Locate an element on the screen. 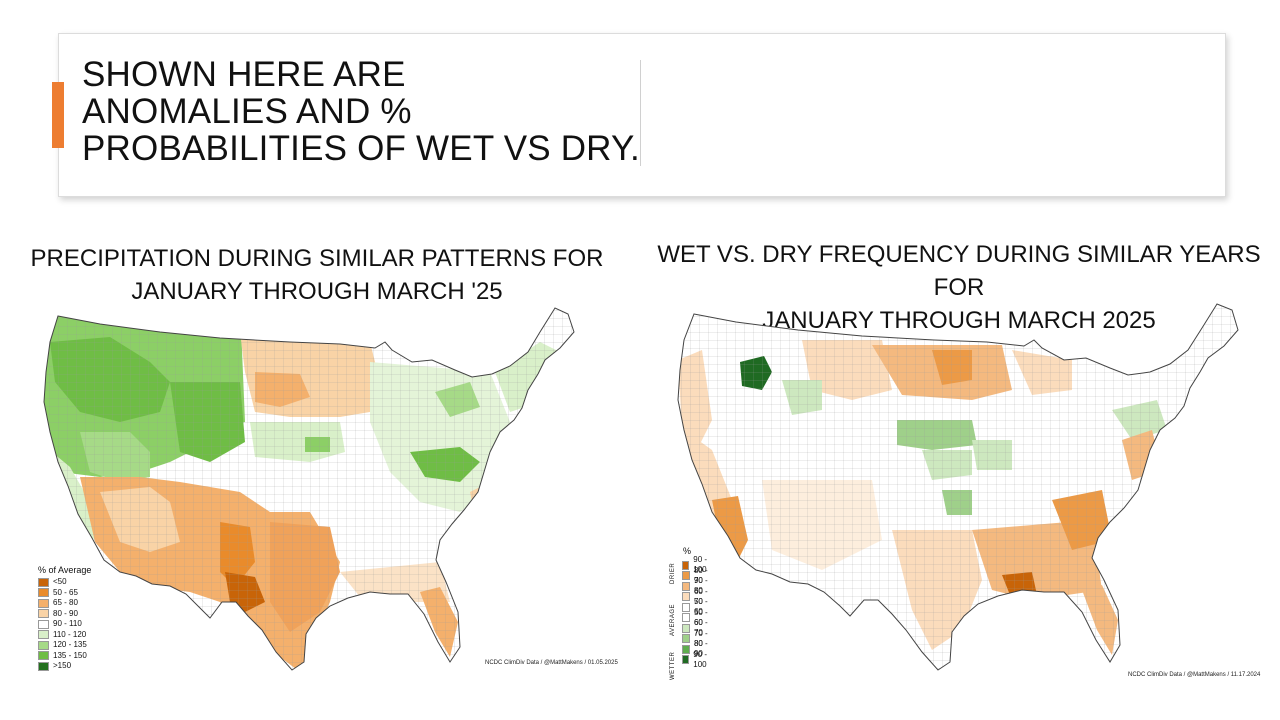 The height and width of the screenshot is (720, 1280). left-legend-label: 90 - 110 is located at coordinates (67, 624).